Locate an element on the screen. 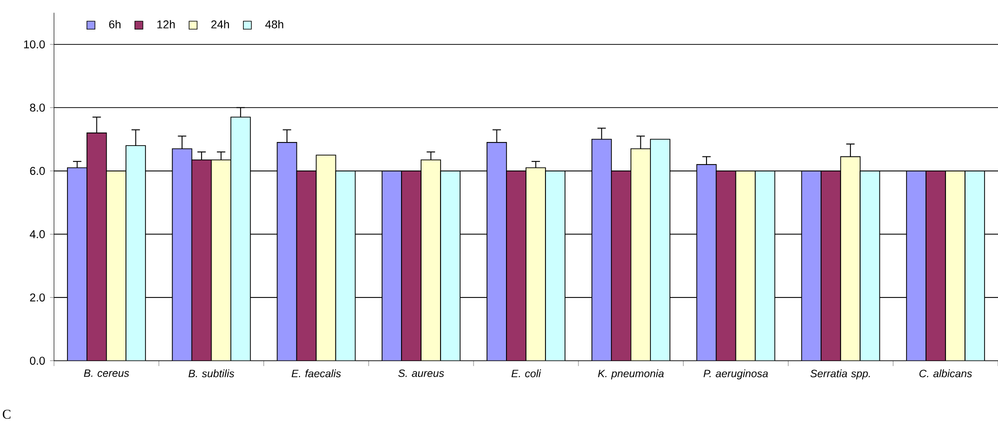 The width and height of the screenshot is (998, 421). x-tick-label: P. aeruginosa is located at coordinates (736, 374).